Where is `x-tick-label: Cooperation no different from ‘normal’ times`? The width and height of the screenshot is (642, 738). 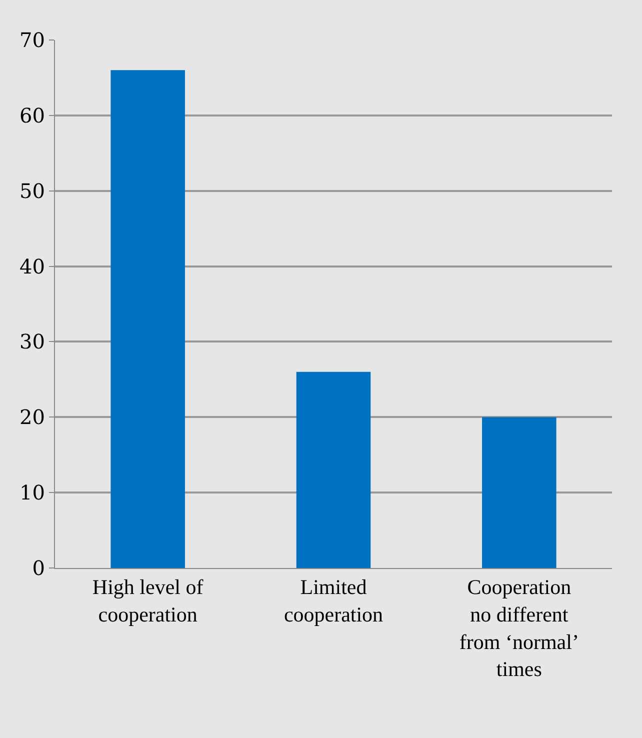
x-tick-label: Cooperation no different from ‘normal’ times is located at coordinates (519, 628).